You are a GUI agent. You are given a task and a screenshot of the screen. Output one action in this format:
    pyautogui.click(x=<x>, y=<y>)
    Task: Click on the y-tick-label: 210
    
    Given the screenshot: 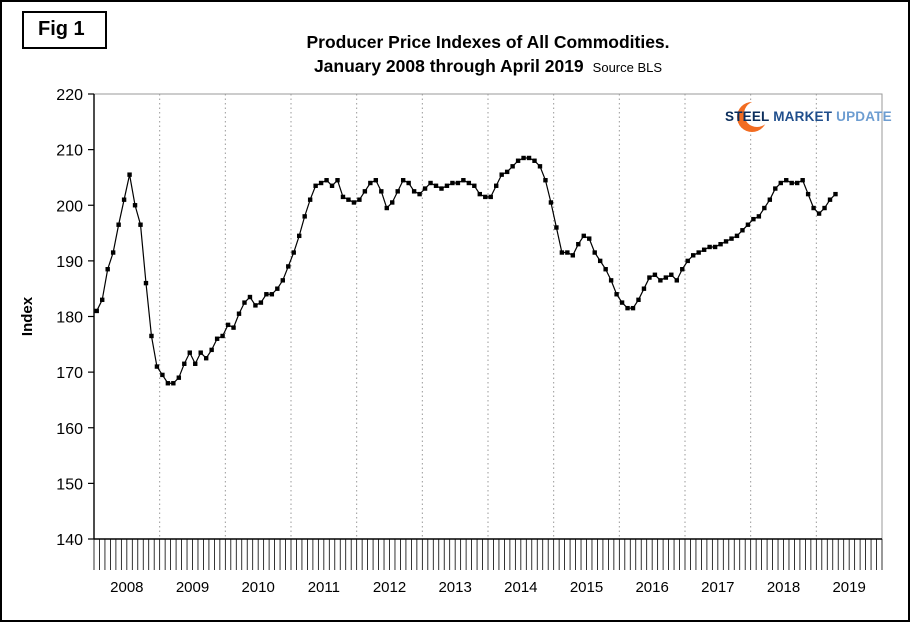 What is the action you would take?
    pyautogui.click(x=69, y=151)
    